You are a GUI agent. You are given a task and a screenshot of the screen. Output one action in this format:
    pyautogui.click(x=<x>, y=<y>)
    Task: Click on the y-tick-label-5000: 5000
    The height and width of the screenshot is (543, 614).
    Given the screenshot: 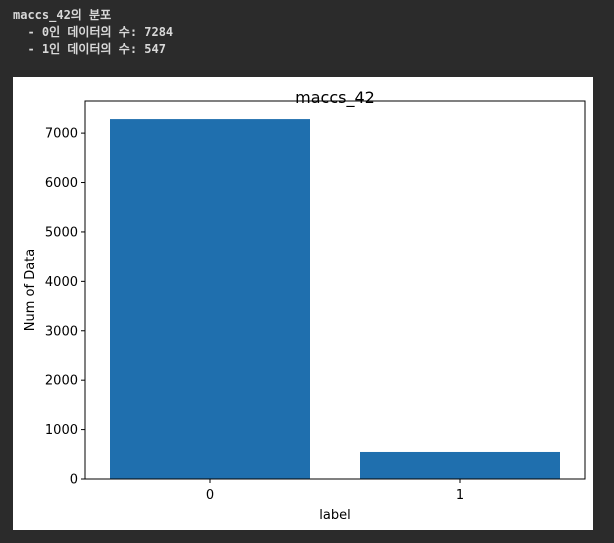 What is the action you would take?
    pyautogui.click(x=61, y=232)
    